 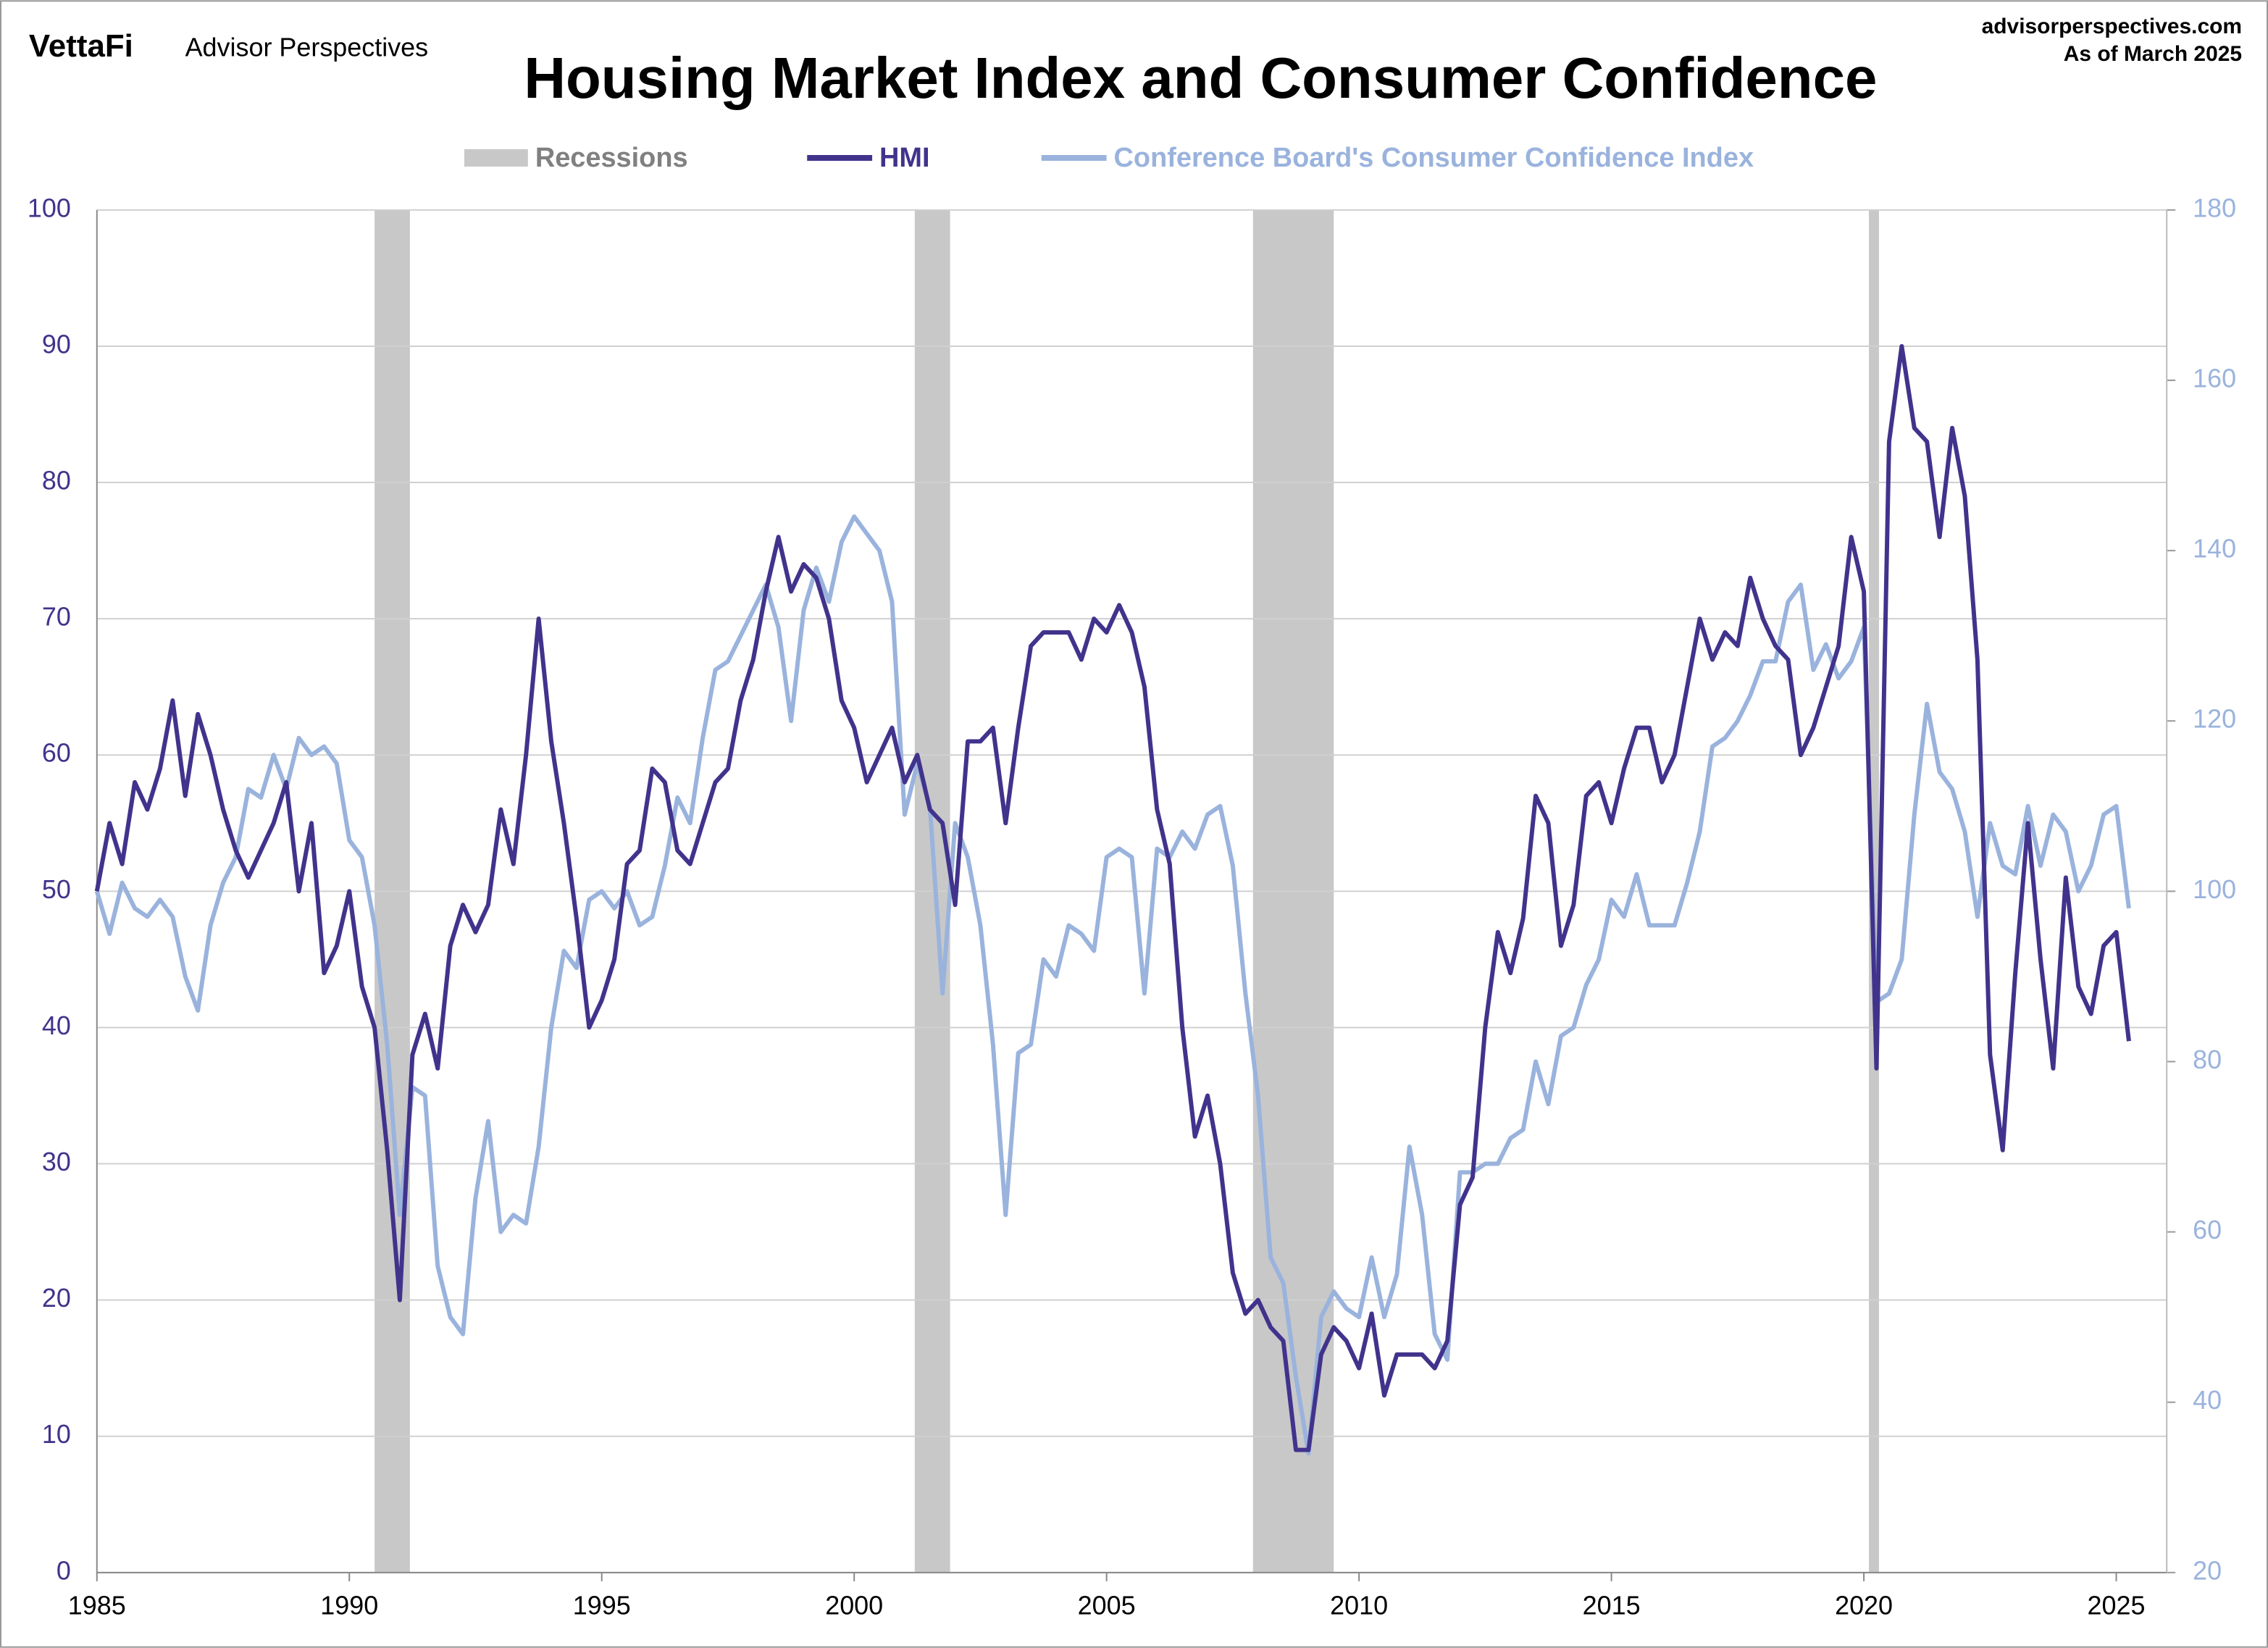 What do you see at coordinates (2214, 719) in the screenshot?
I see `y2-tick-label: 120` at bounding box center [2214, 719].